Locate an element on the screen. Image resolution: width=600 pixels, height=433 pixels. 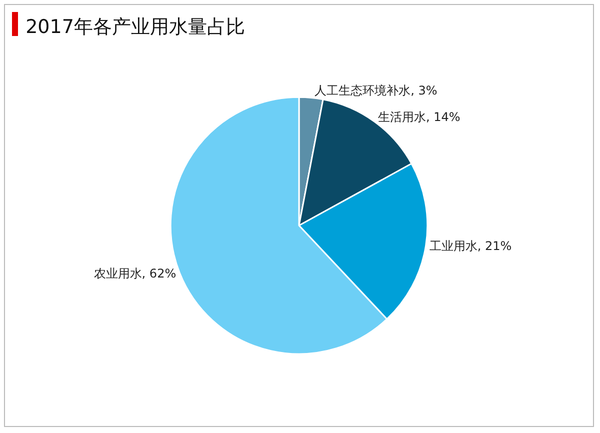
slice-label: 人工生态环境补水, 3% is located at coordinates (376, 91).